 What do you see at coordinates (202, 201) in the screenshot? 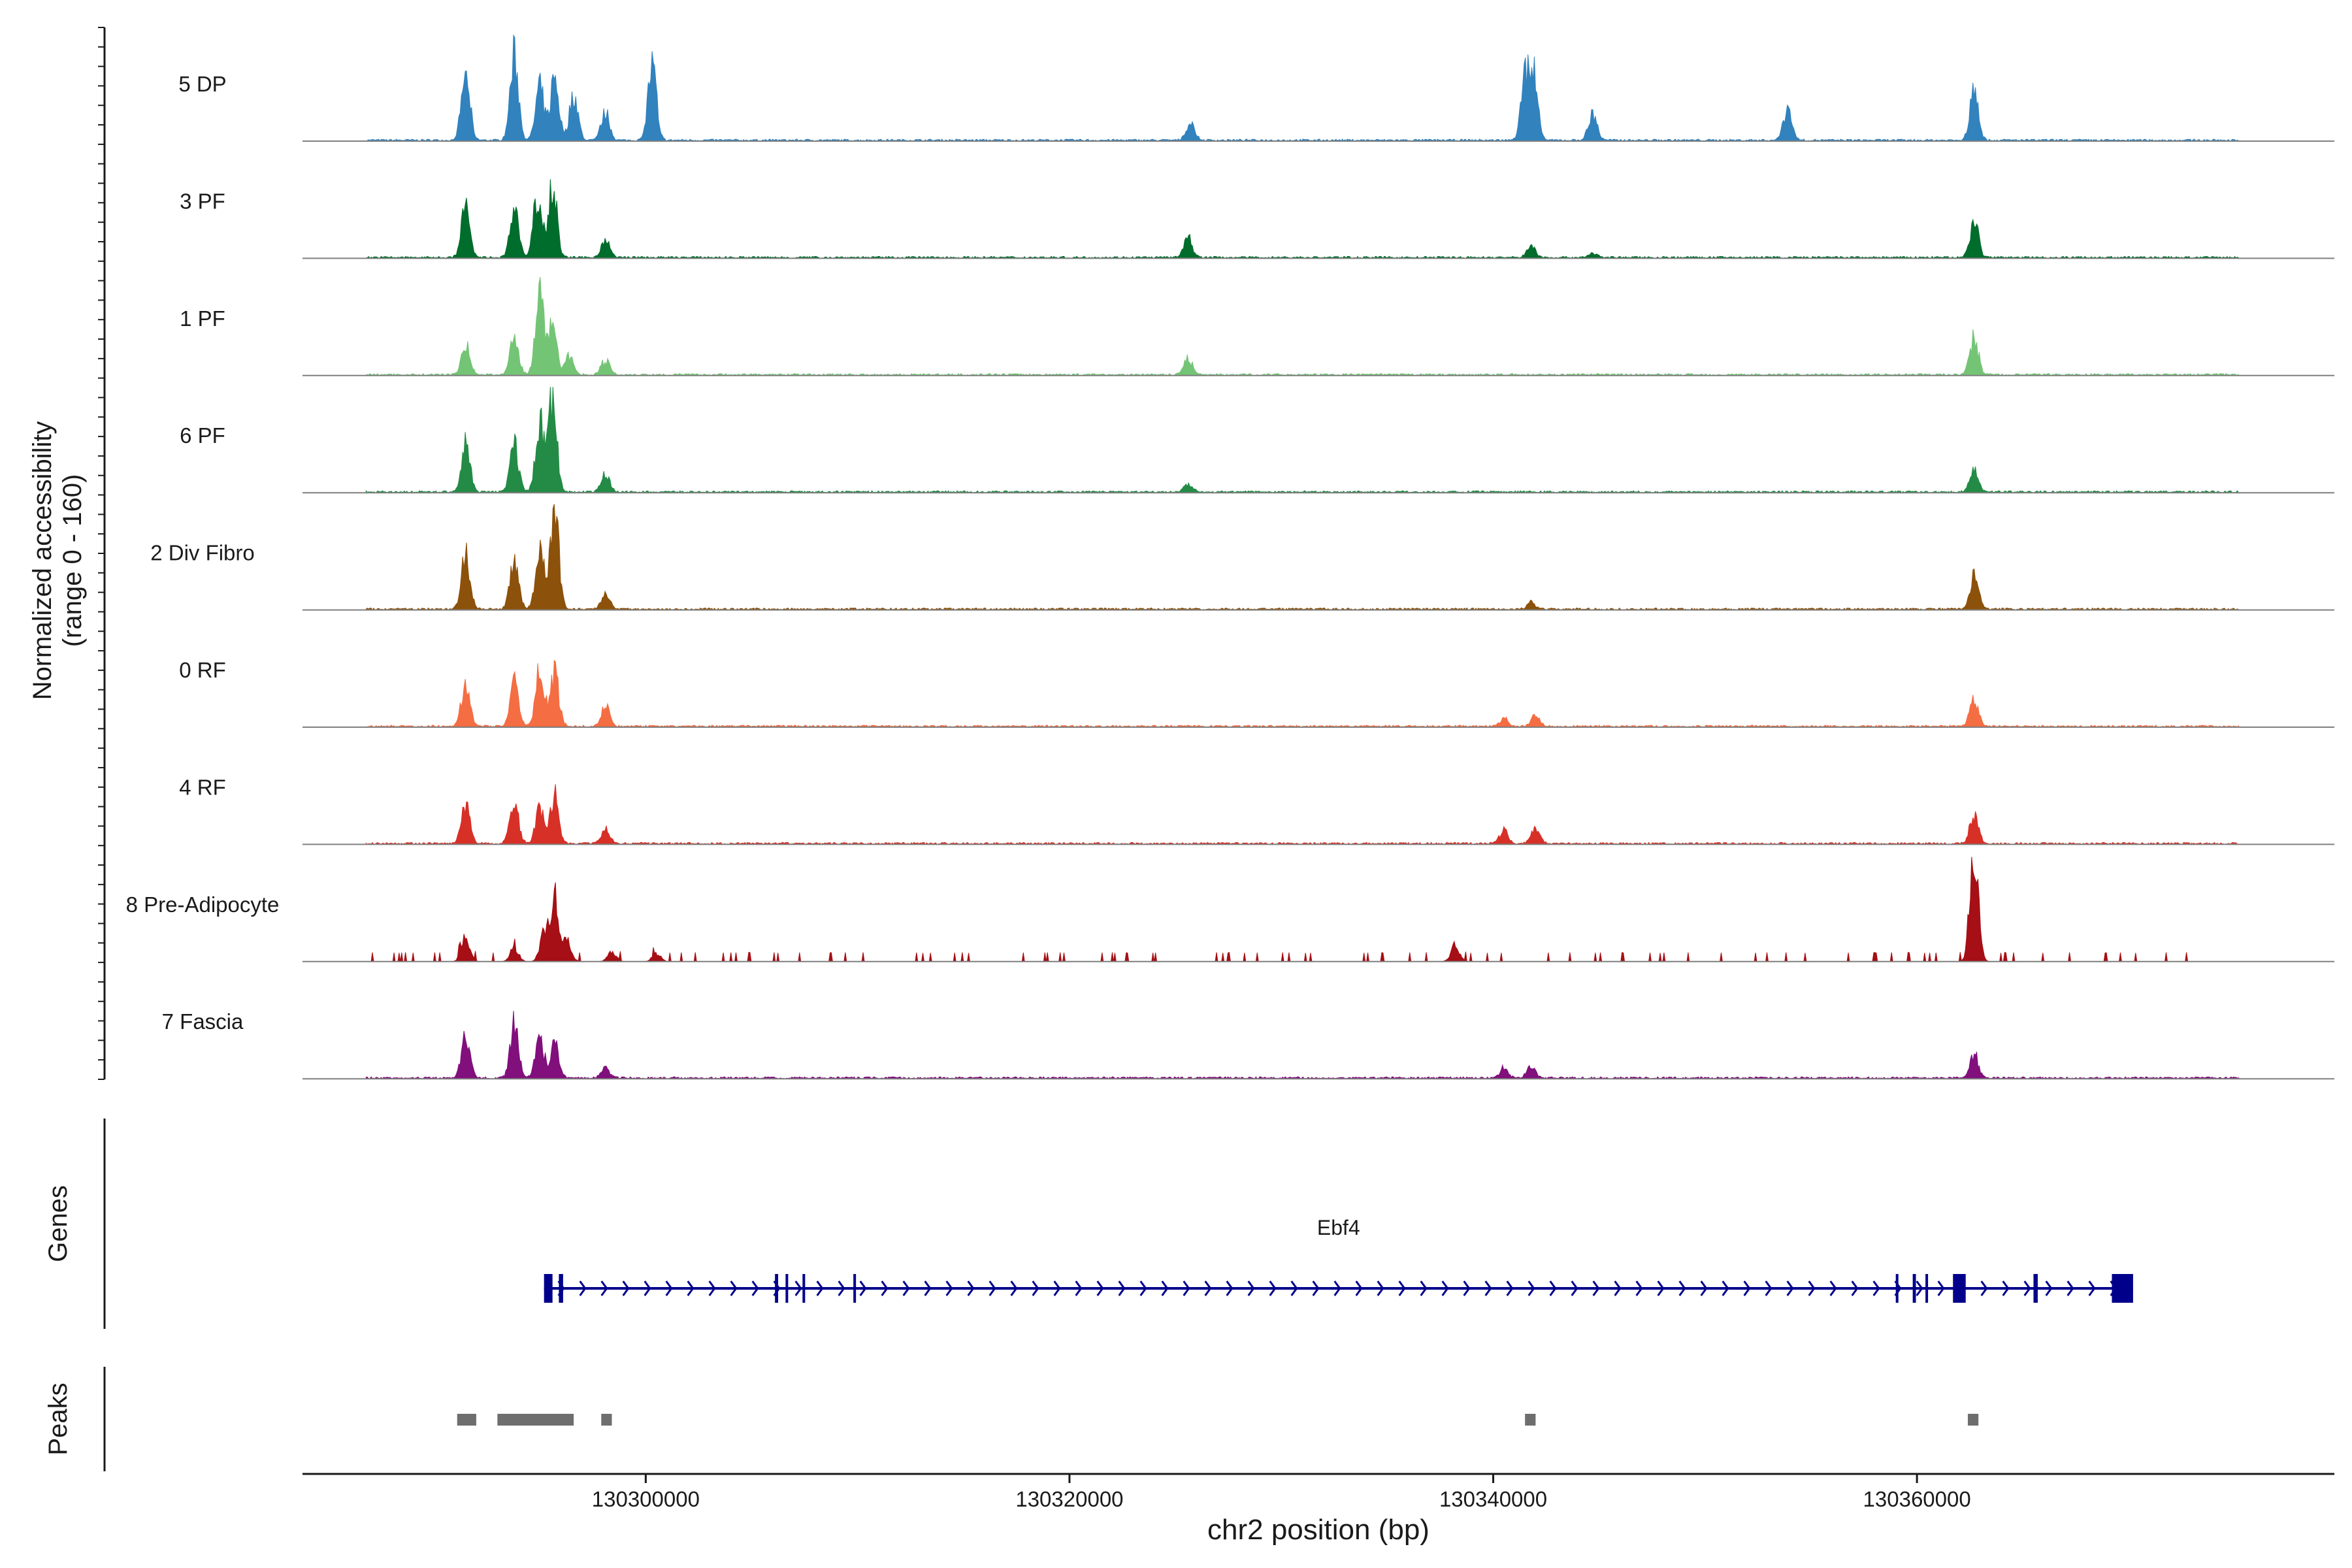
I see `track-label: 3 PF` at bounding box center [202, 201].